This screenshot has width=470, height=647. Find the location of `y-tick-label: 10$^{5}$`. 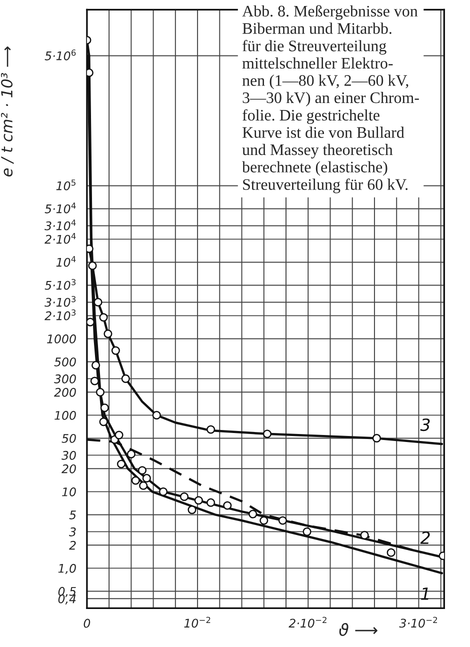

y-tick-label: 10$^{5}$ is located at coordinates (66, 185).